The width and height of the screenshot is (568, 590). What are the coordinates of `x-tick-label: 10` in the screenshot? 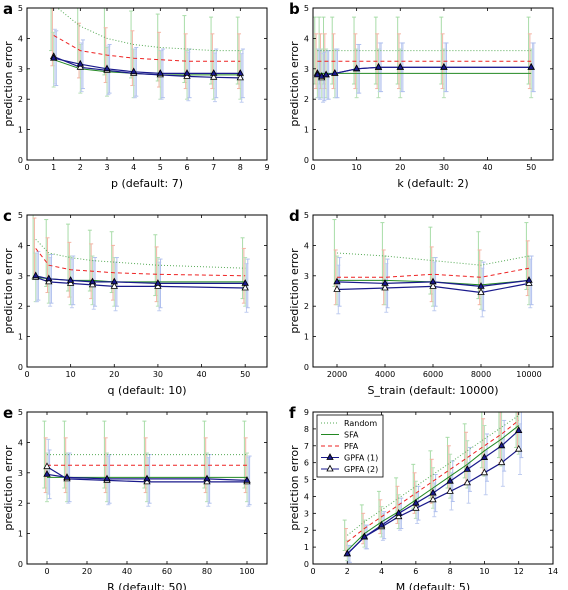 It's located at (357, 167).